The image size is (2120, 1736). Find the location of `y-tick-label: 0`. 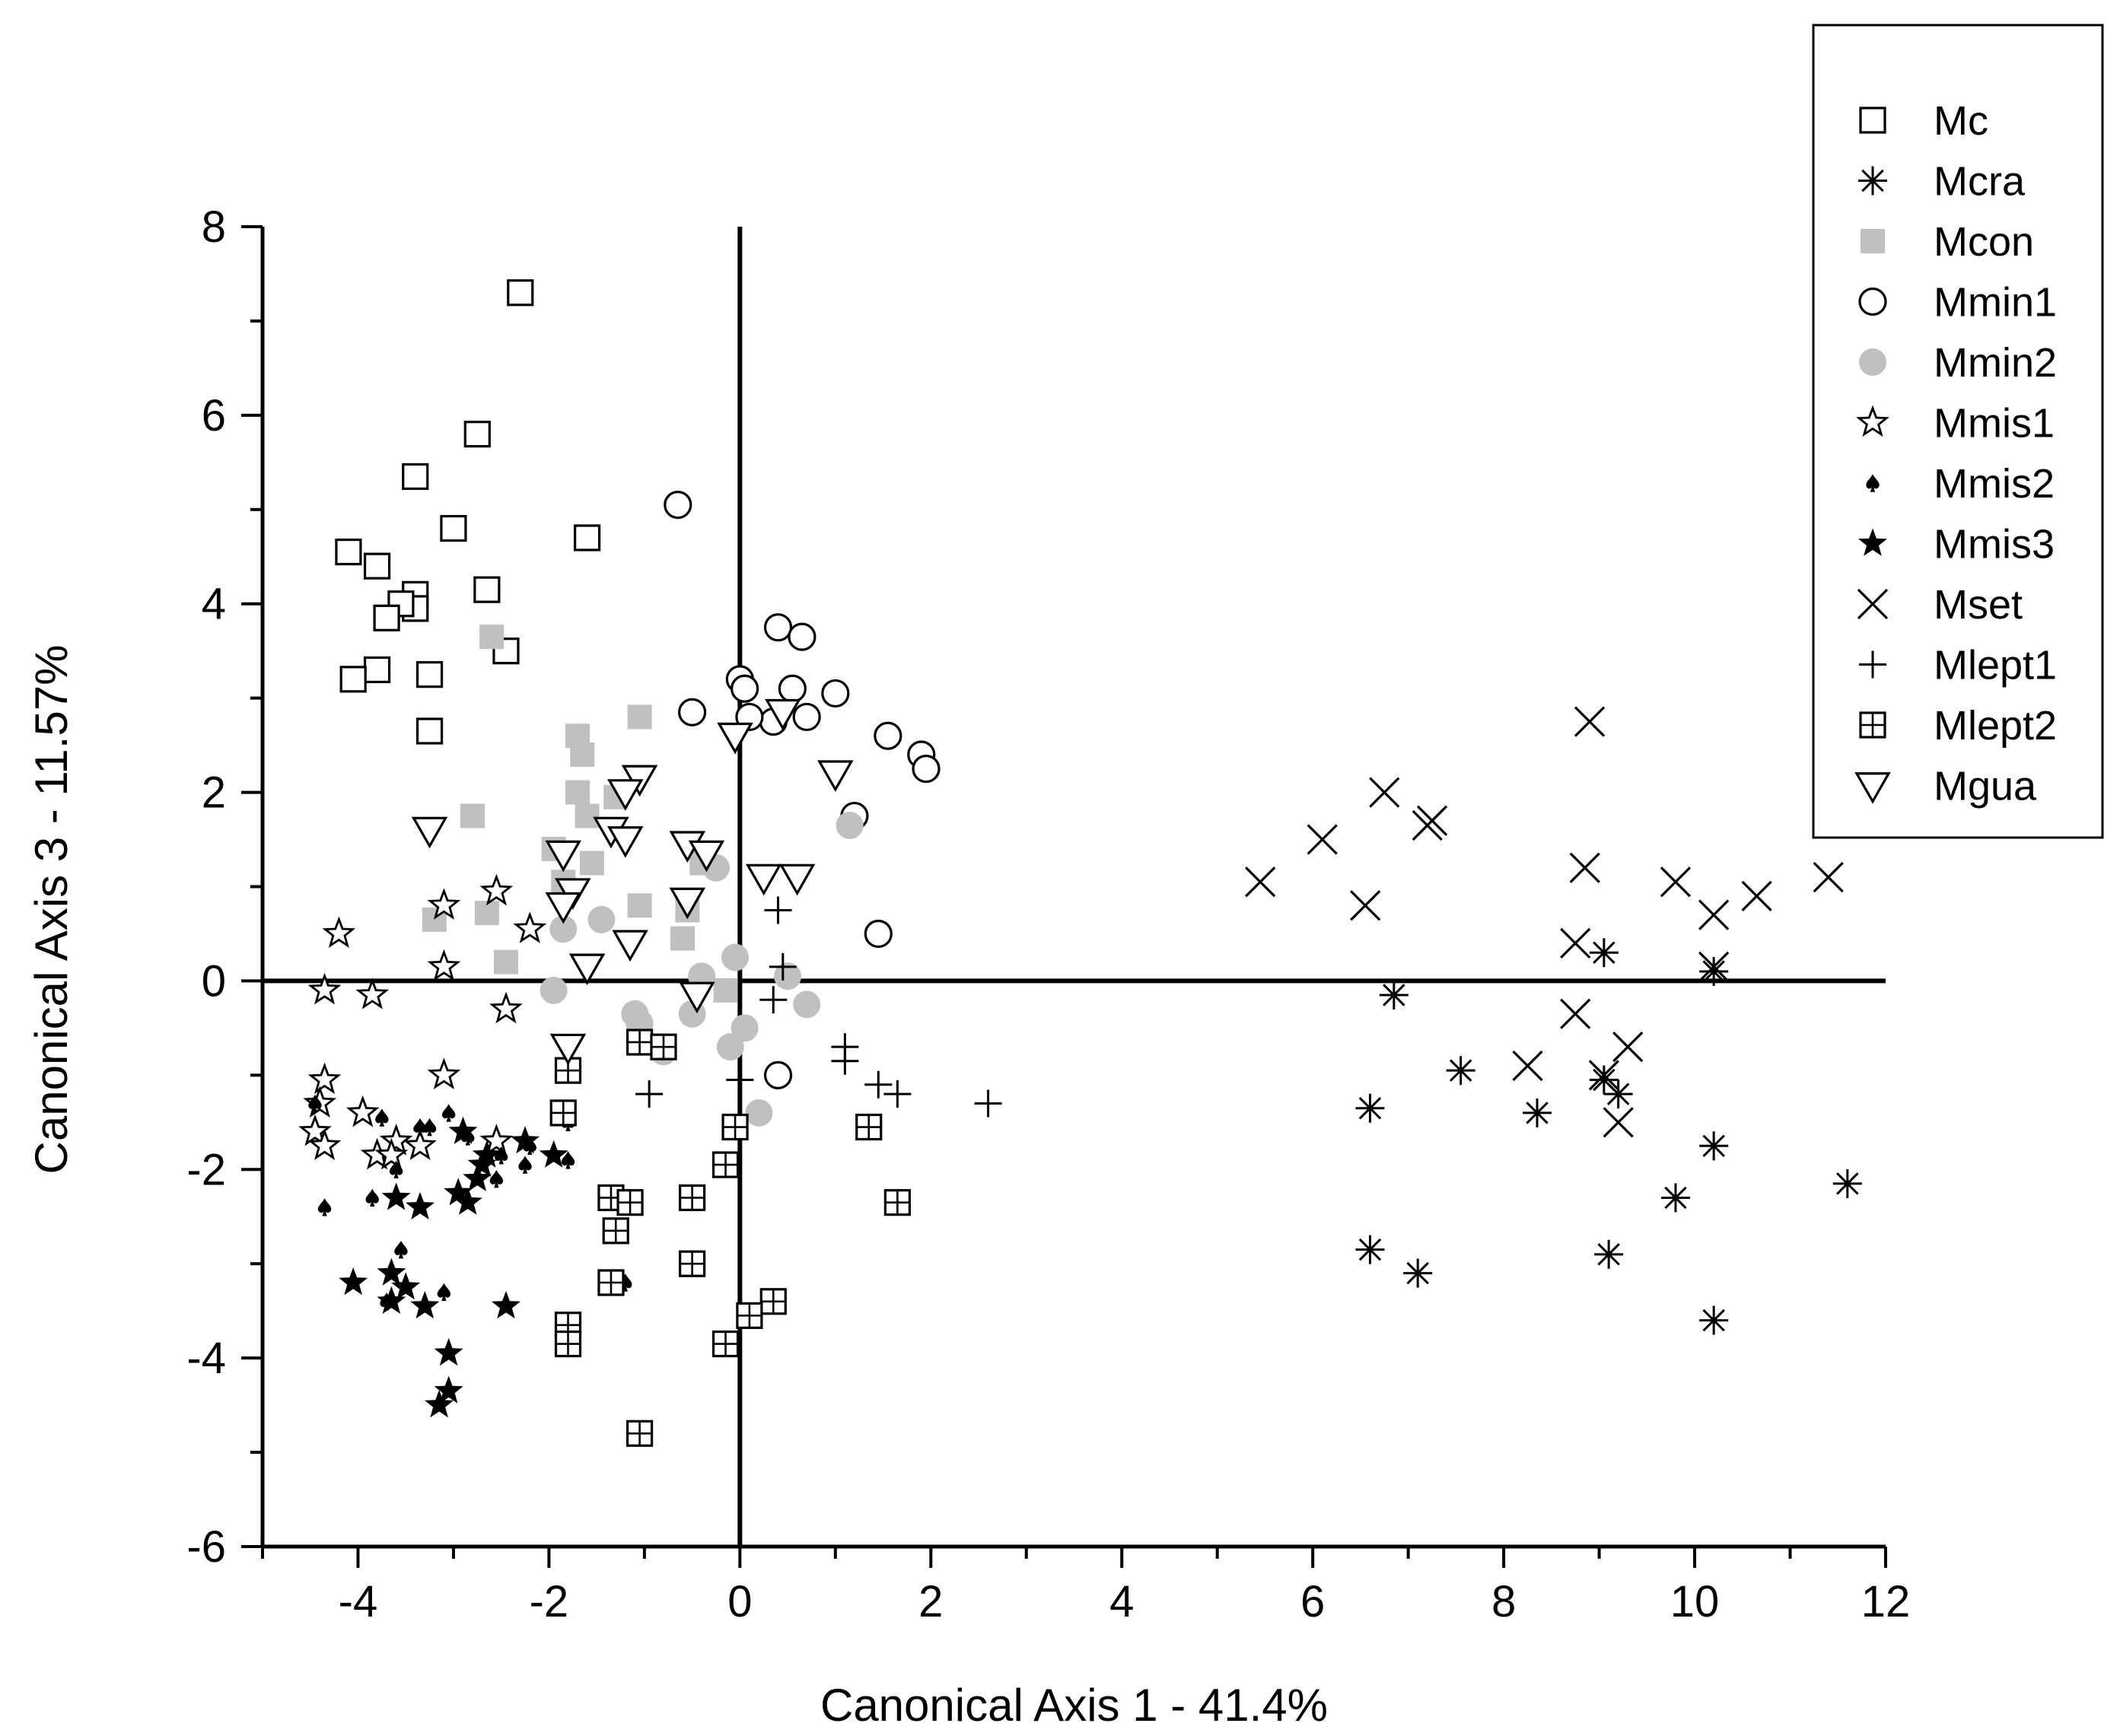

y-tick-label: 0 is located at coordinates (214, 981).